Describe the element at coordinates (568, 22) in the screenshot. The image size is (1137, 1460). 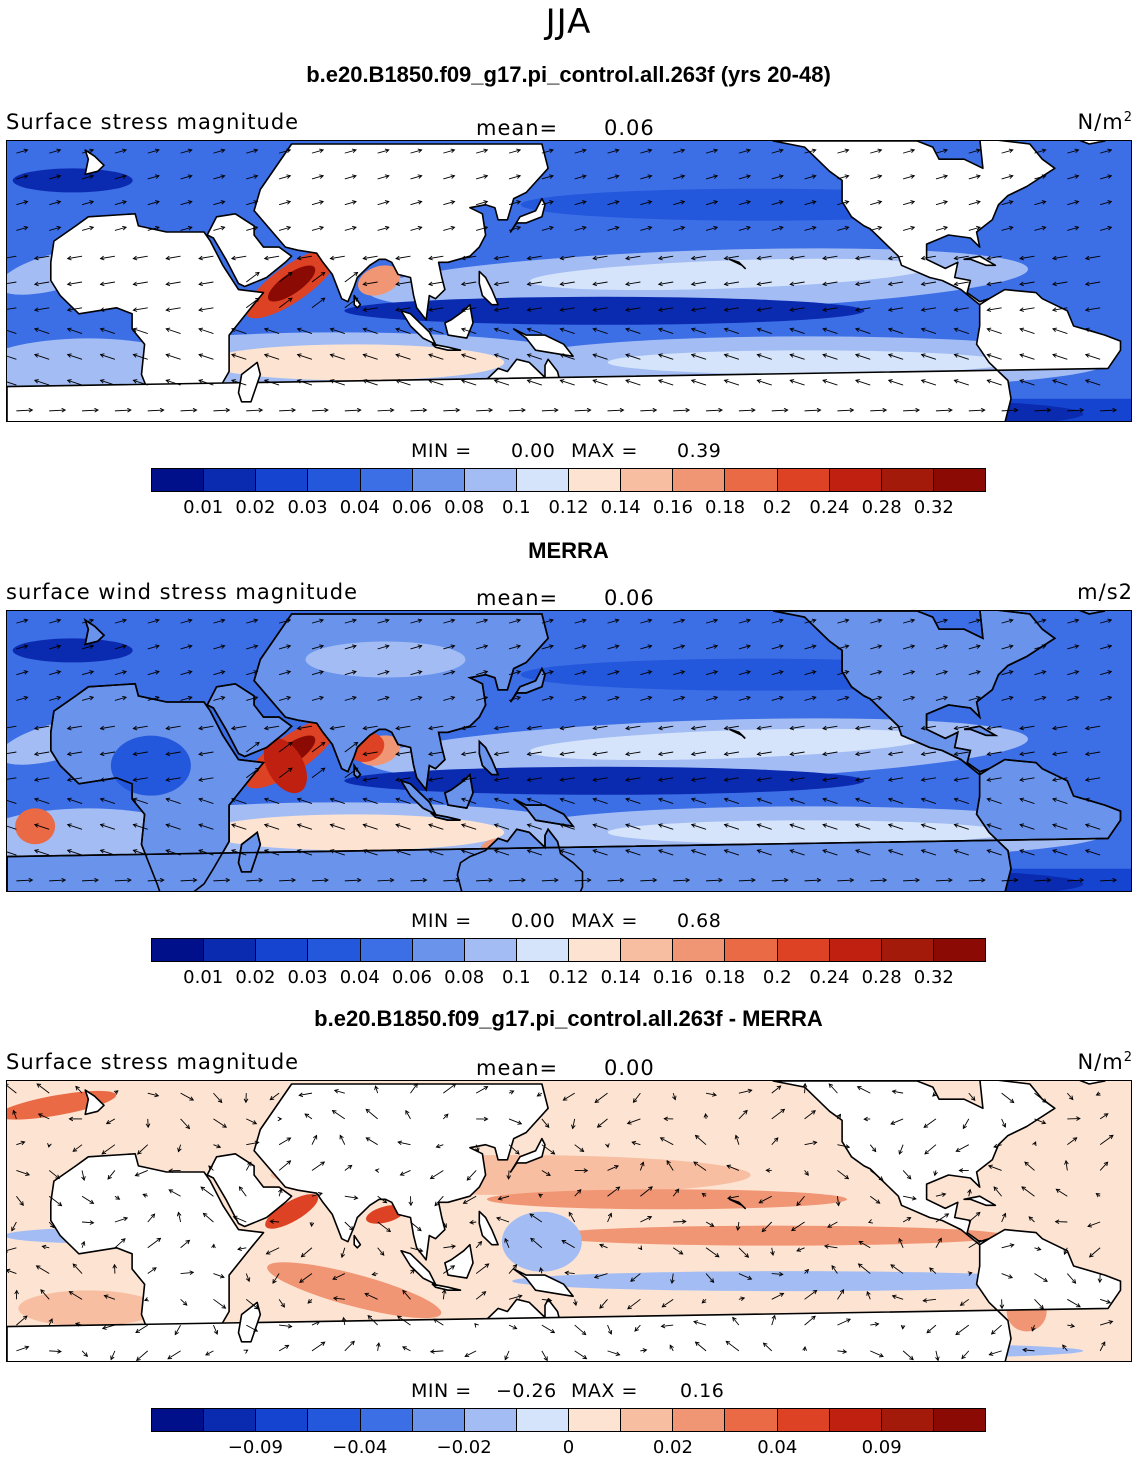
I see `figure-title: JJA` at that location.